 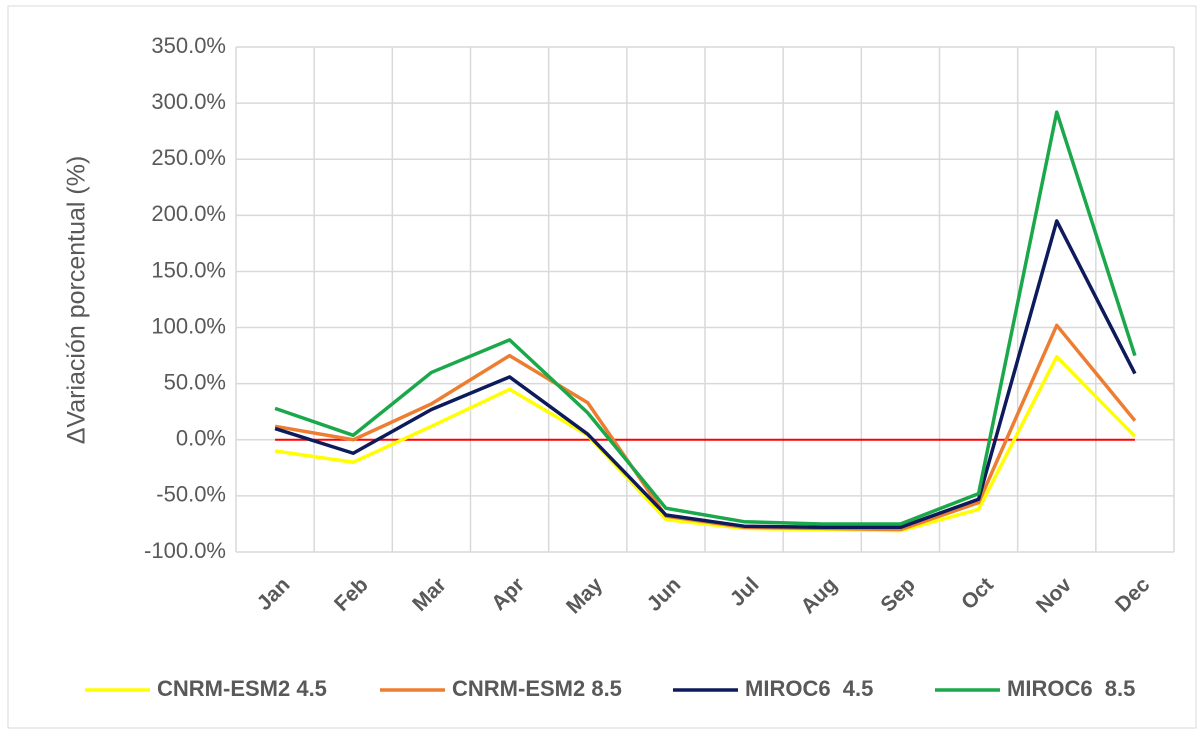 I want to click on y-tick-label: 100.0%, so click(x=188, y=325).